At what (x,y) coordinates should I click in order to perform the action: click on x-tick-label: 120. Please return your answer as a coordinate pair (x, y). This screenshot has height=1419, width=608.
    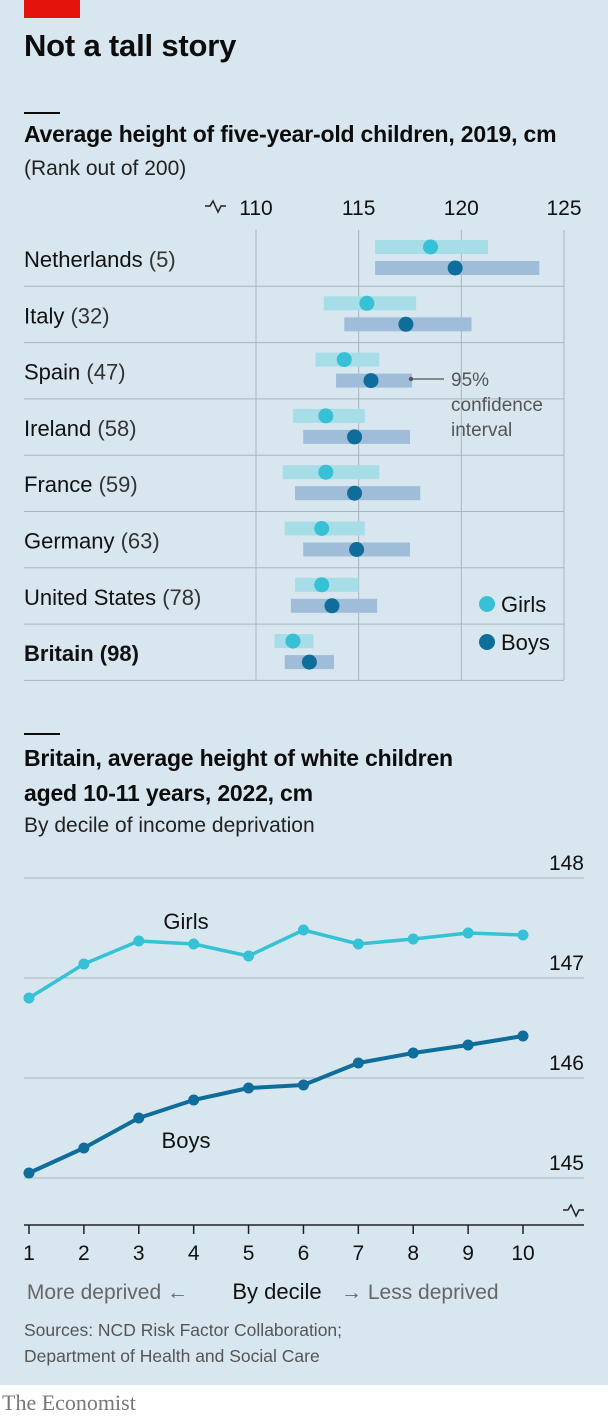
    Looking at the image, I should click on (461, 208).